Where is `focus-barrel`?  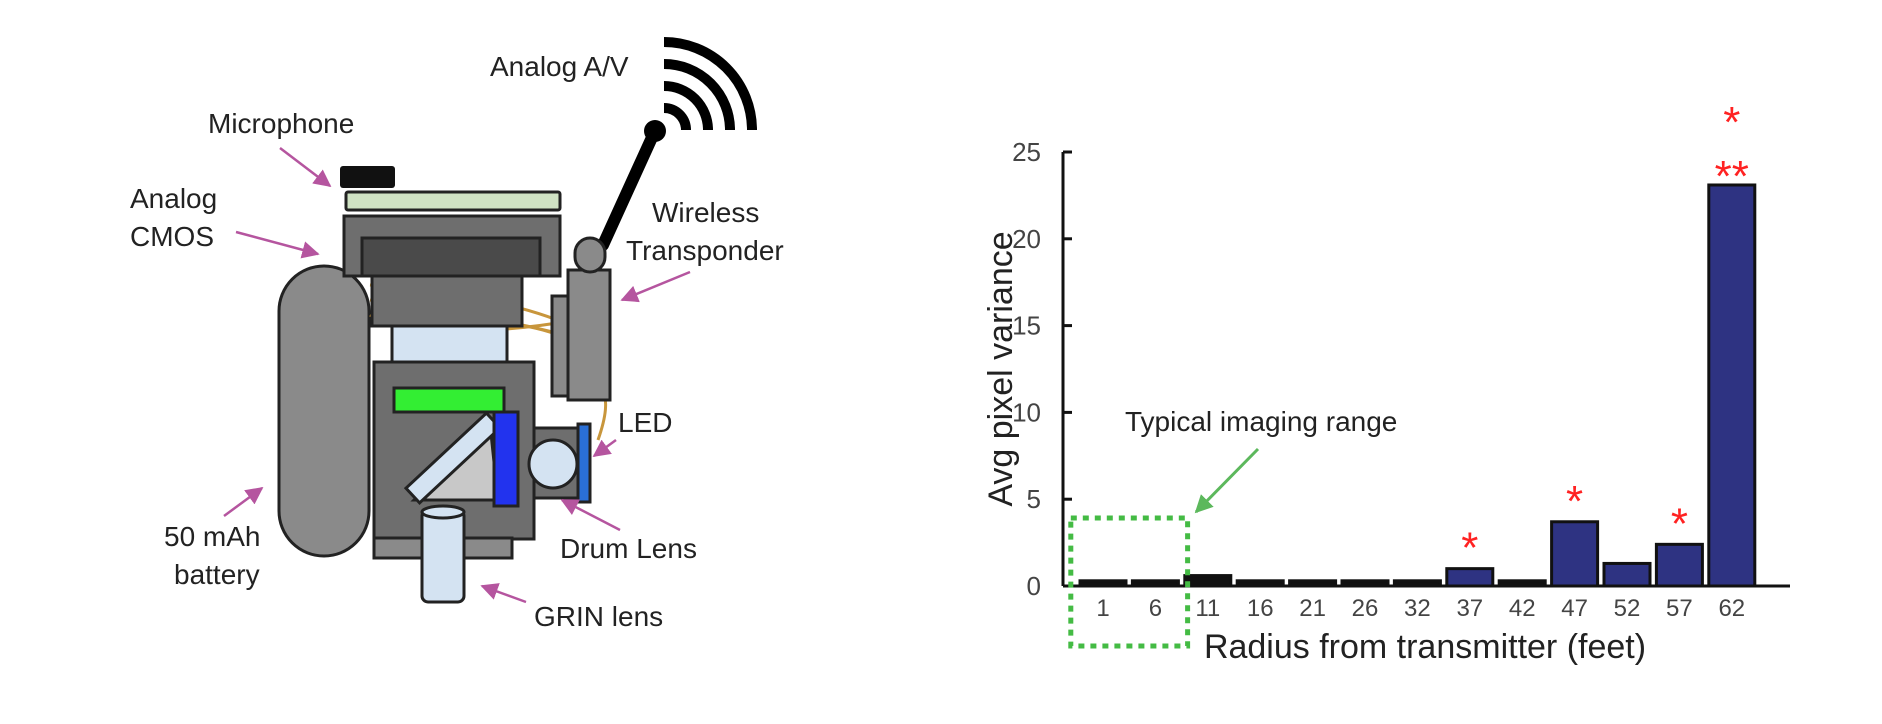 focus-barrel is located at coordinates (447, 301).